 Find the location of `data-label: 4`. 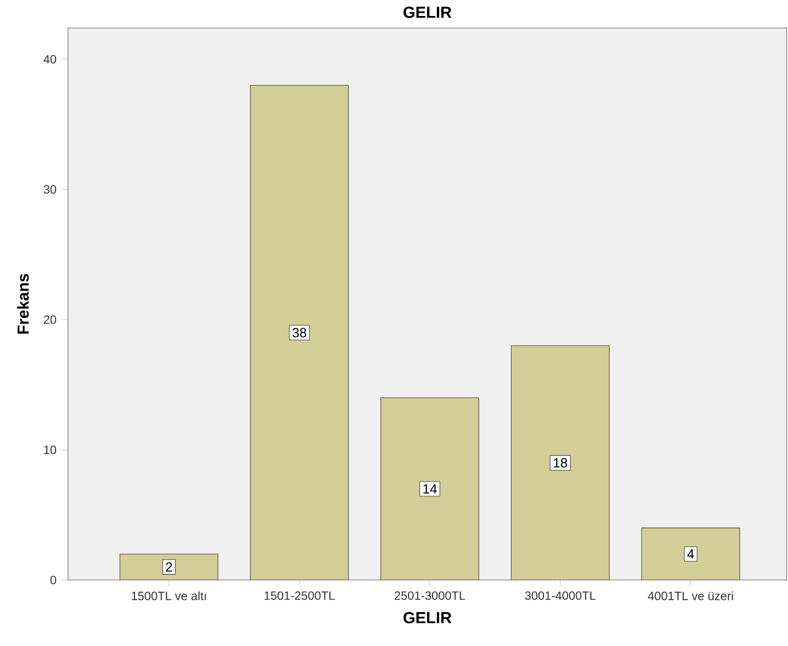

data-label: 4 is located at coordinates (690, 554).